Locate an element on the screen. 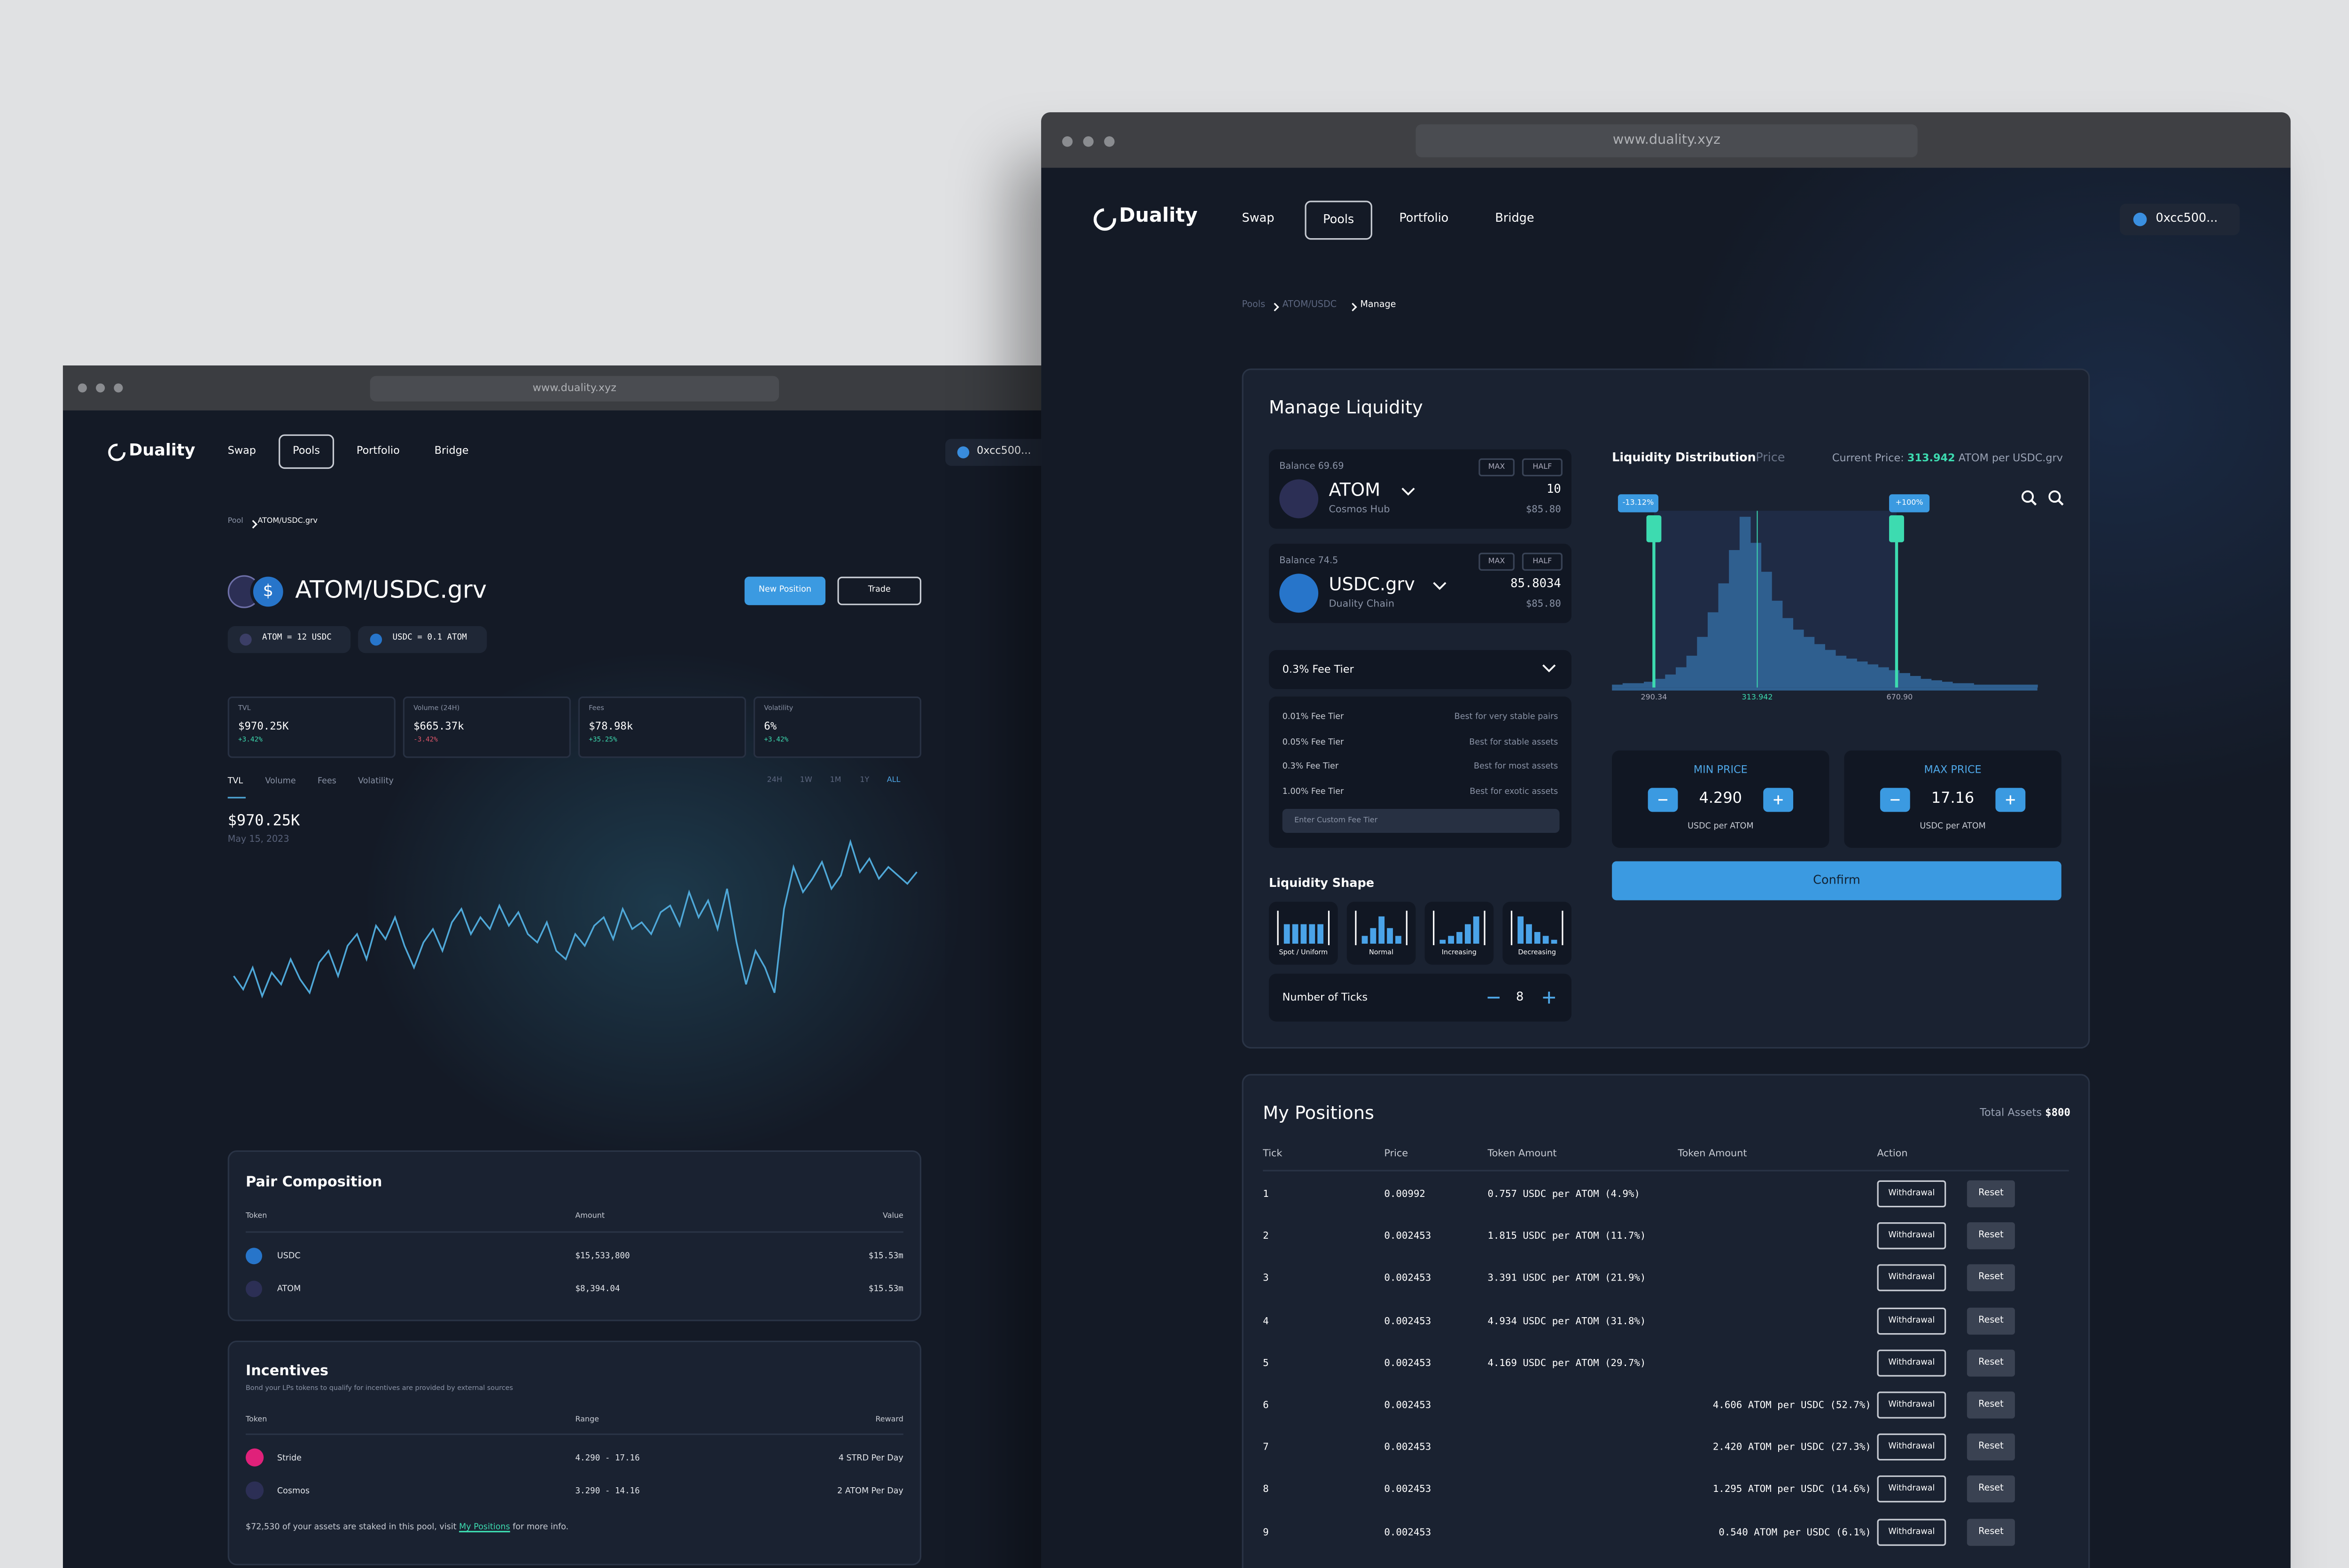  link: My Positions is located at coordinates (484, 1528).